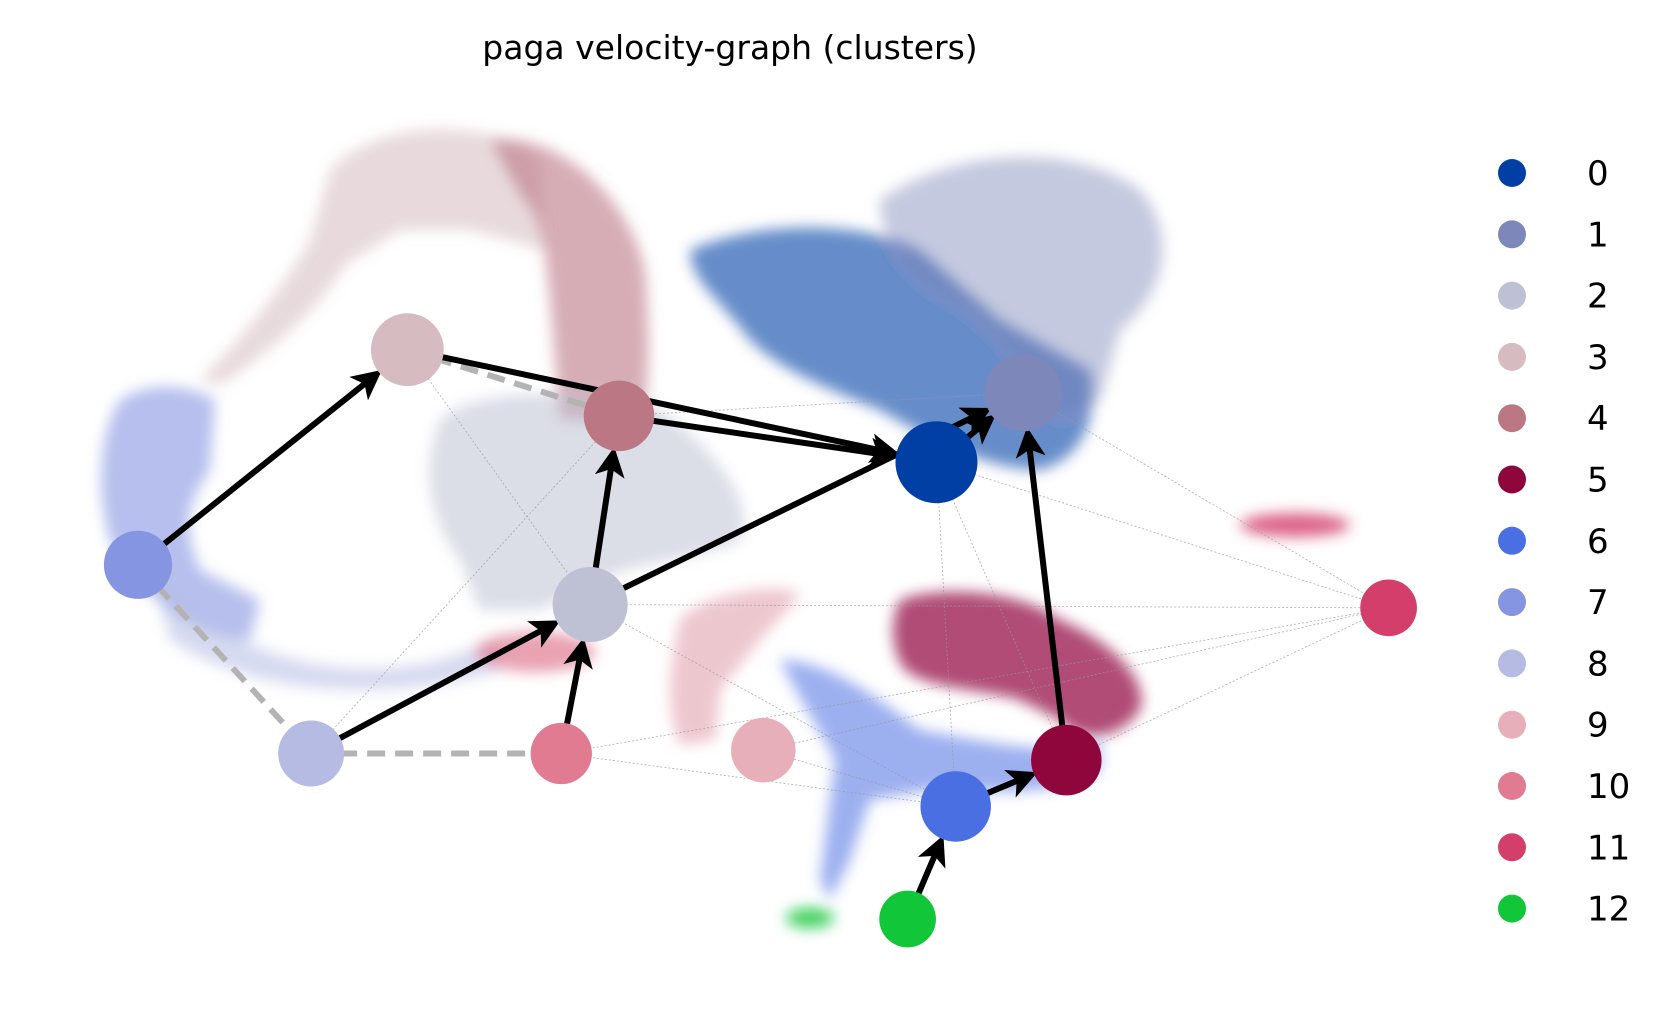  What do you see at coordinates (729, 47) in the screenshot?
I see `chart-title: paga velocity-graph (clusters)` at bounding box center [729, 47].